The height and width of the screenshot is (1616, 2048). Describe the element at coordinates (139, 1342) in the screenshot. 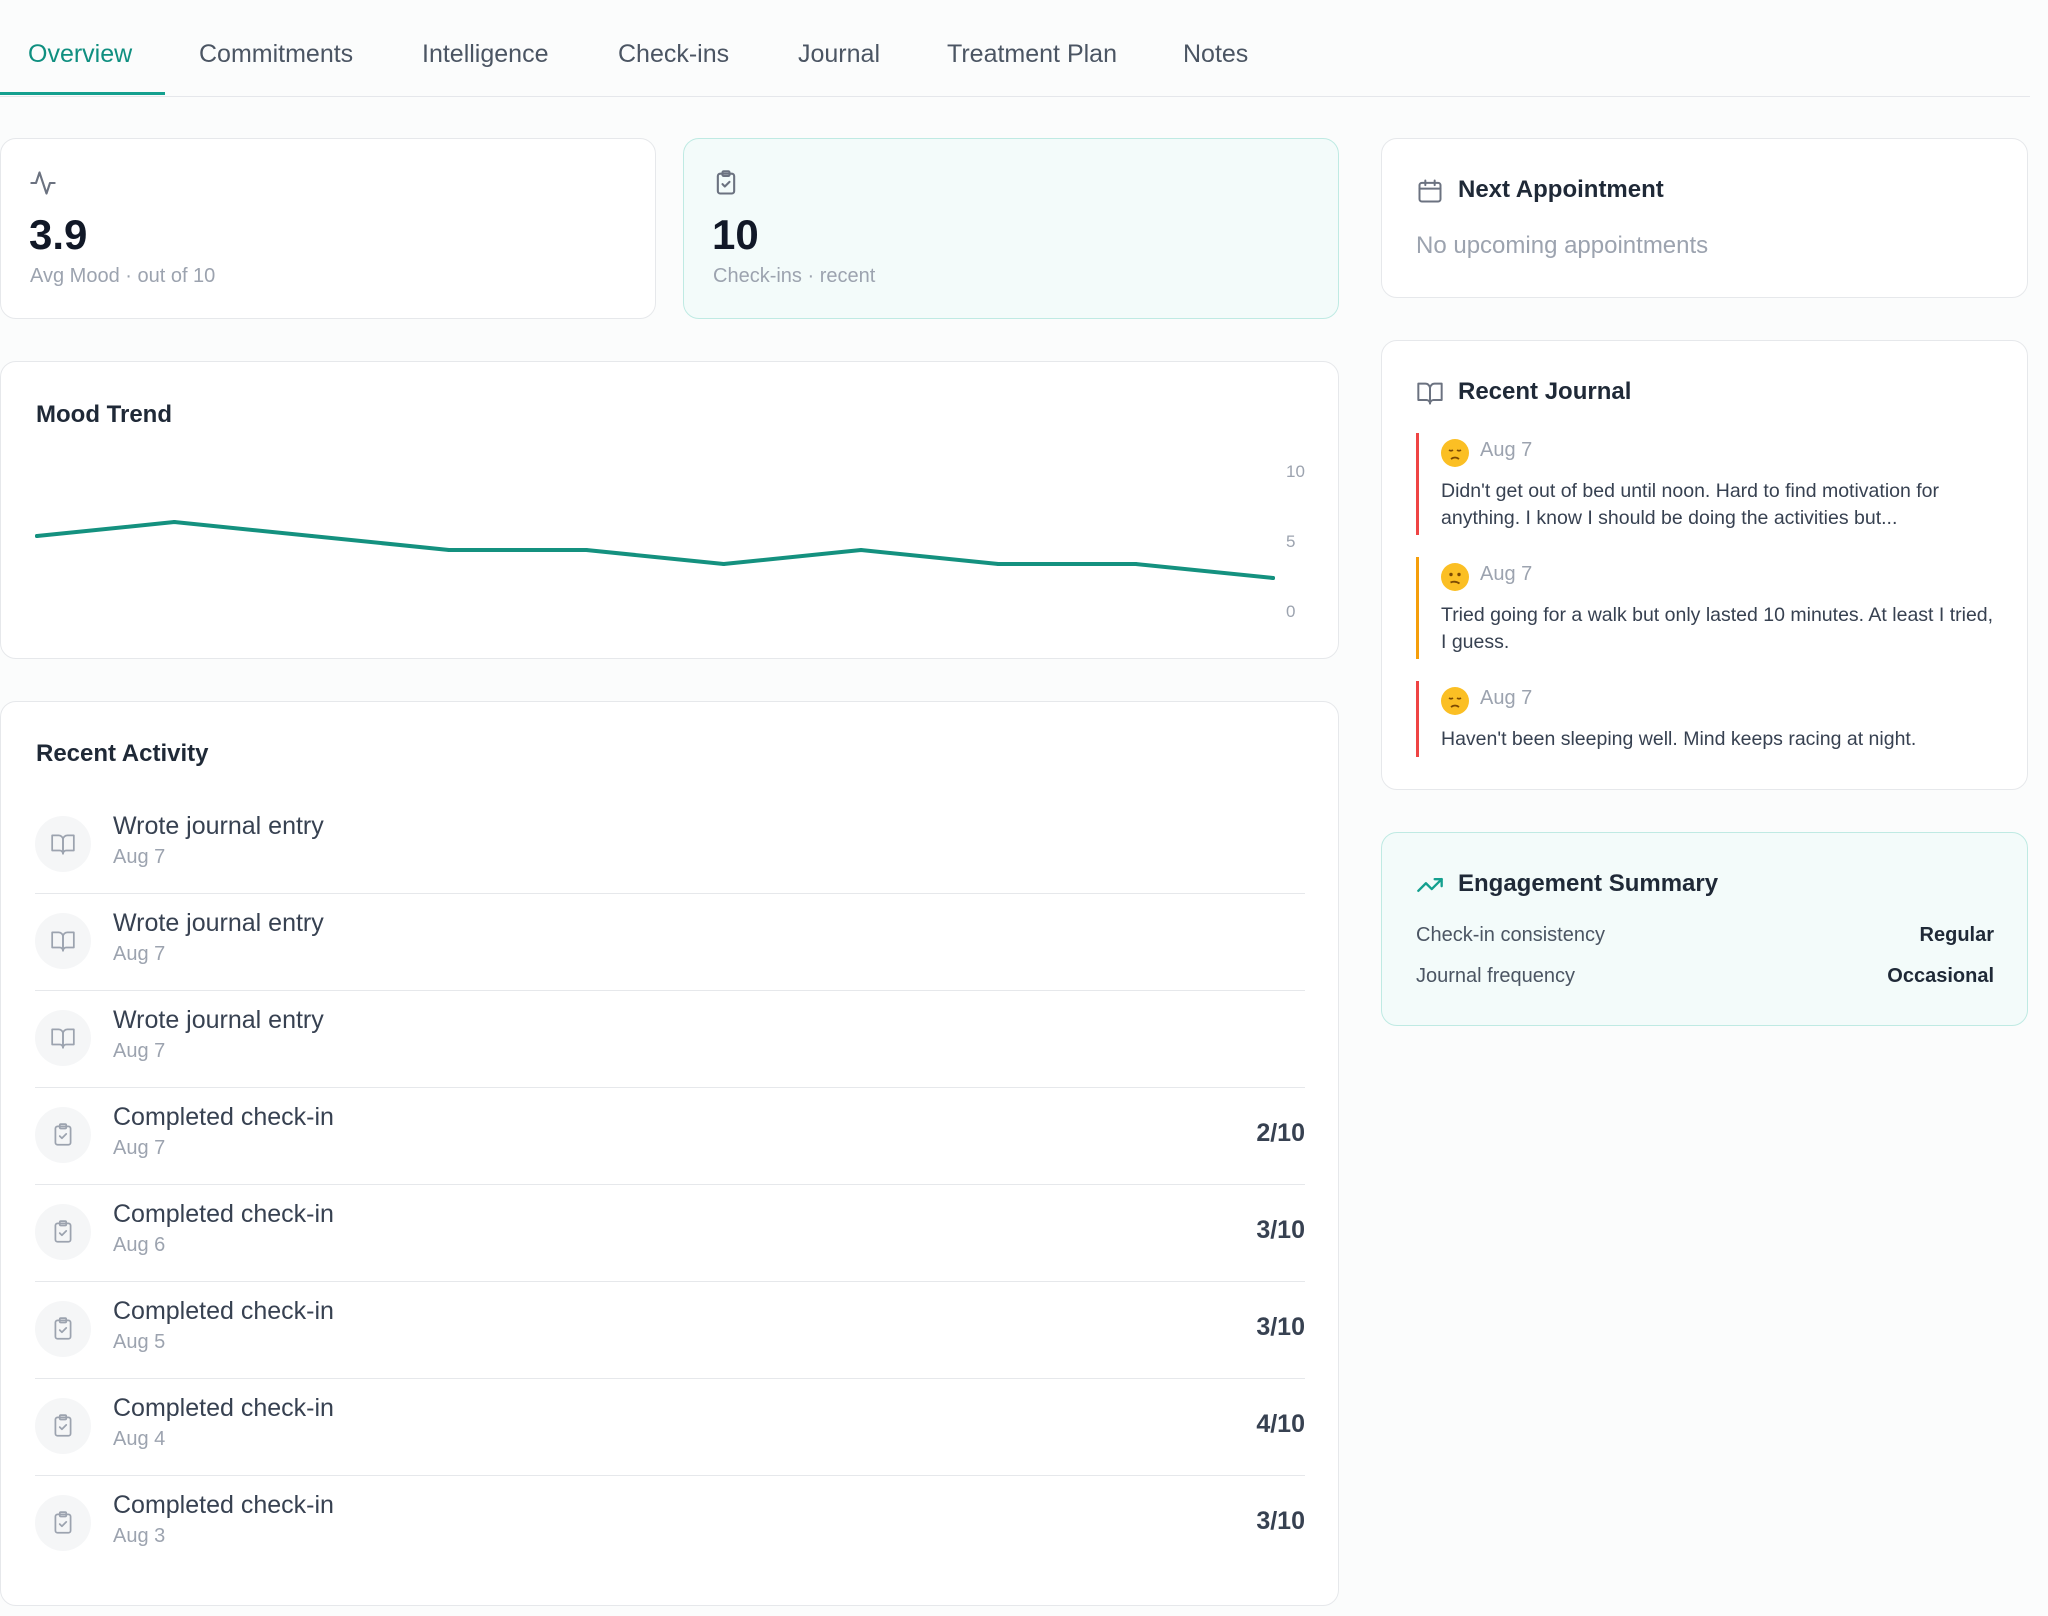

I see `activity-date: Aug 5` at that location.